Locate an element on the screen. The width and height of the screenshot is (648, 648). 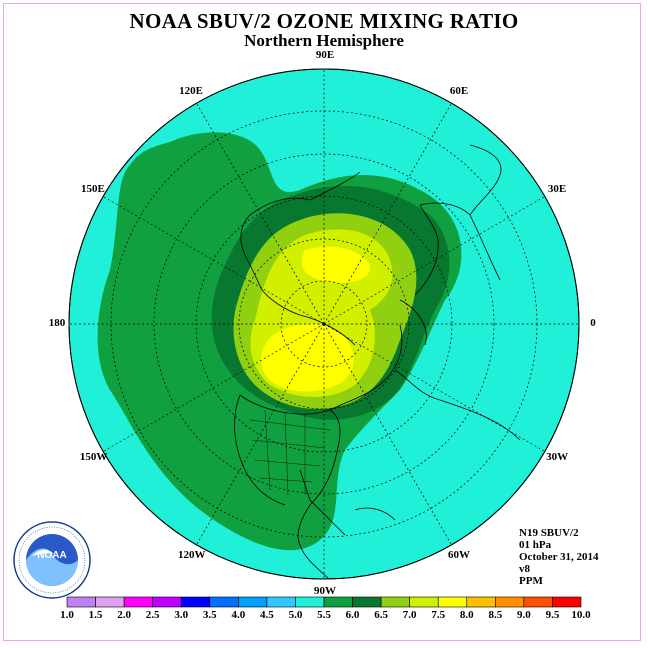
noaa-logo: NOAA is located at coordinates (52, 560).